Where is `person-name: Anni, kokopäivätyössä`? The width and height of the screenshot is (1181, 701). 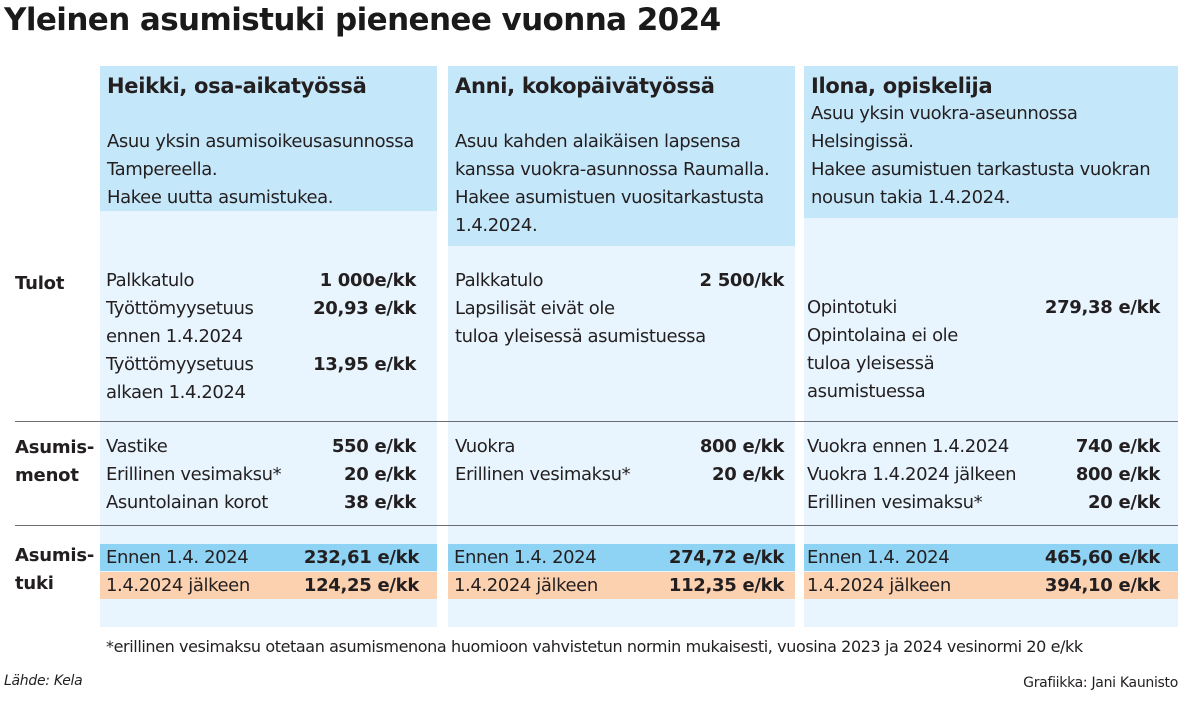 person-name: Anni, kokopäivätyössä is located at coordinates (585, 86).